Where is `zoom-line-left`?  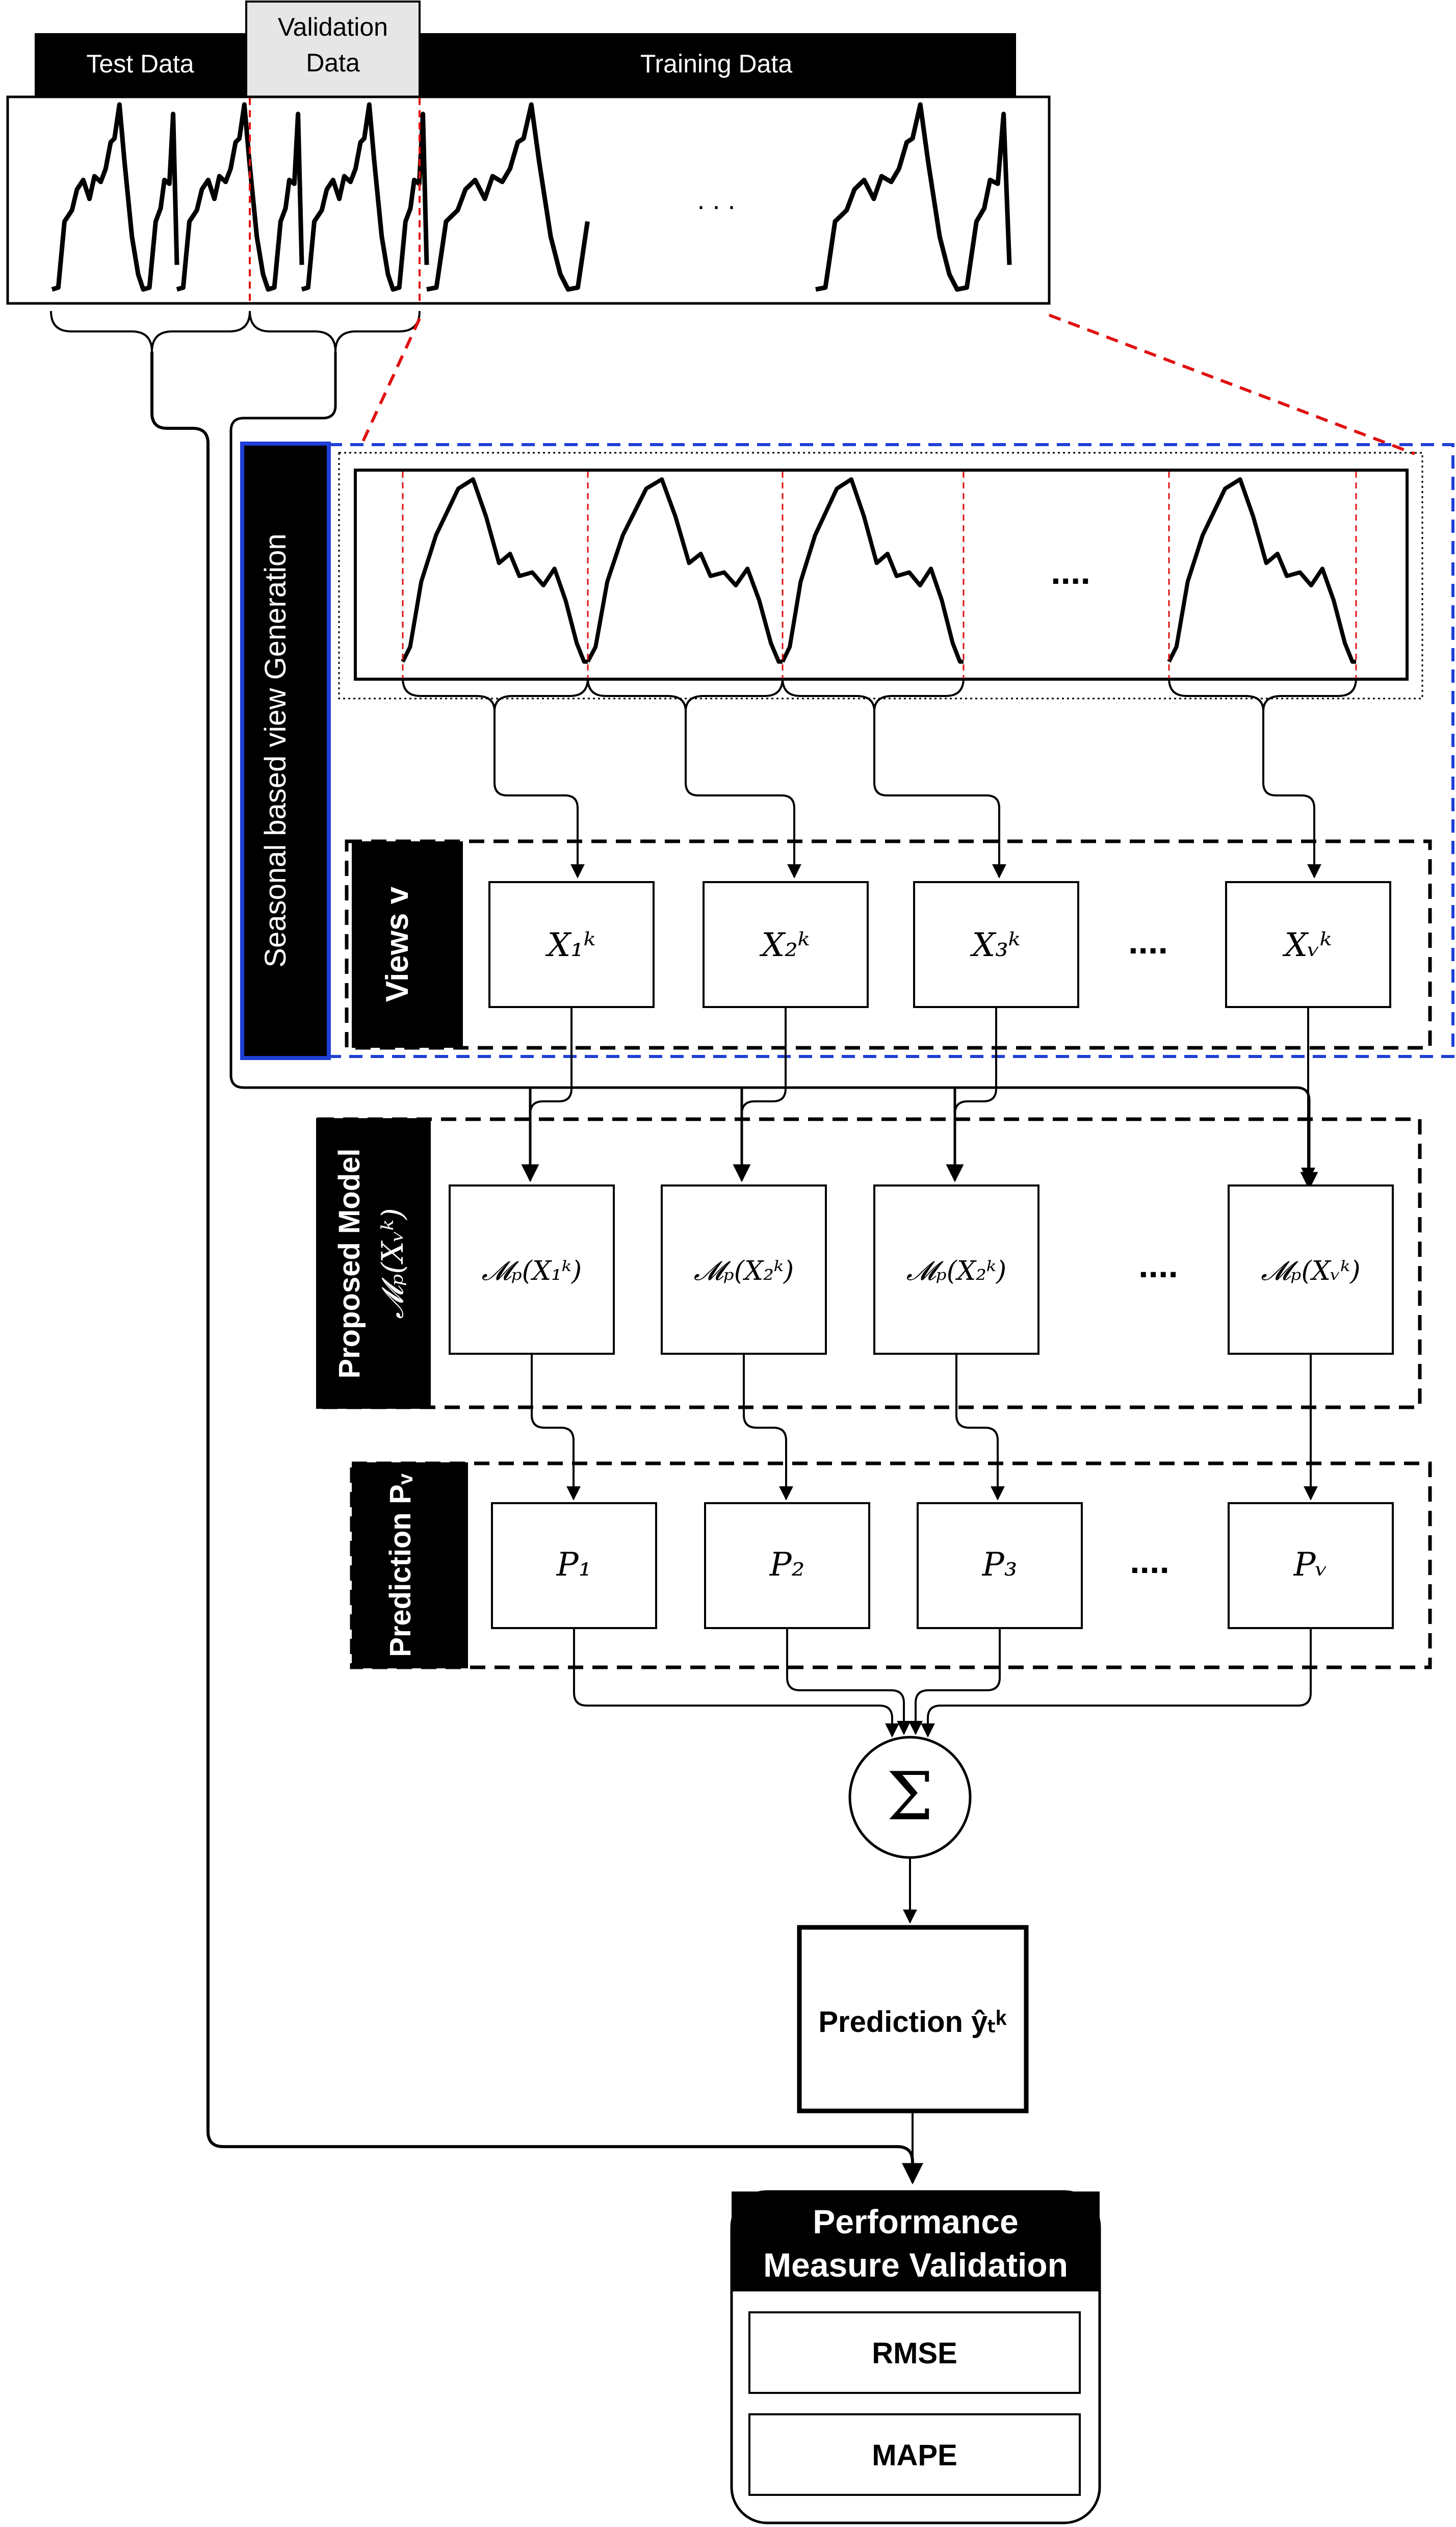
zoom-line-left is located at coordinates (390, 381).